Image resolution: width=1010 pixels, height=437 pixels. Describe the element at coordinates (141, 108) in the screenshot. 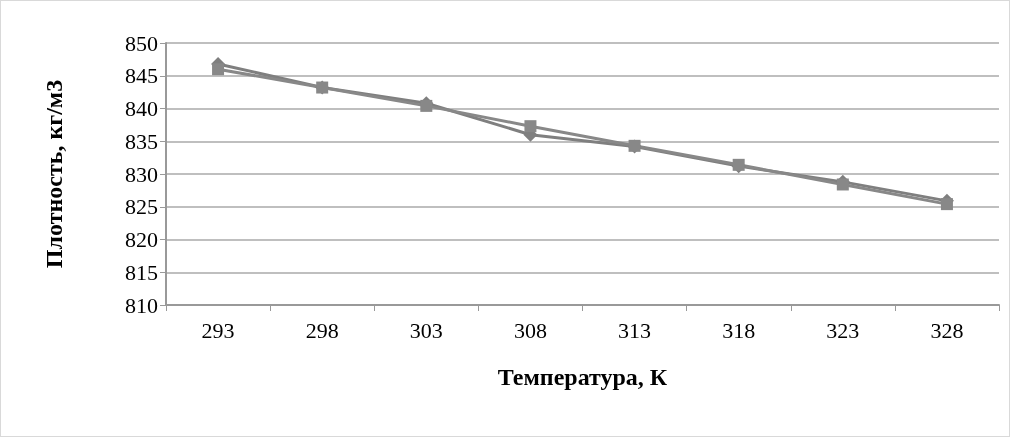

I see `y-tick-label: 840` at that location.